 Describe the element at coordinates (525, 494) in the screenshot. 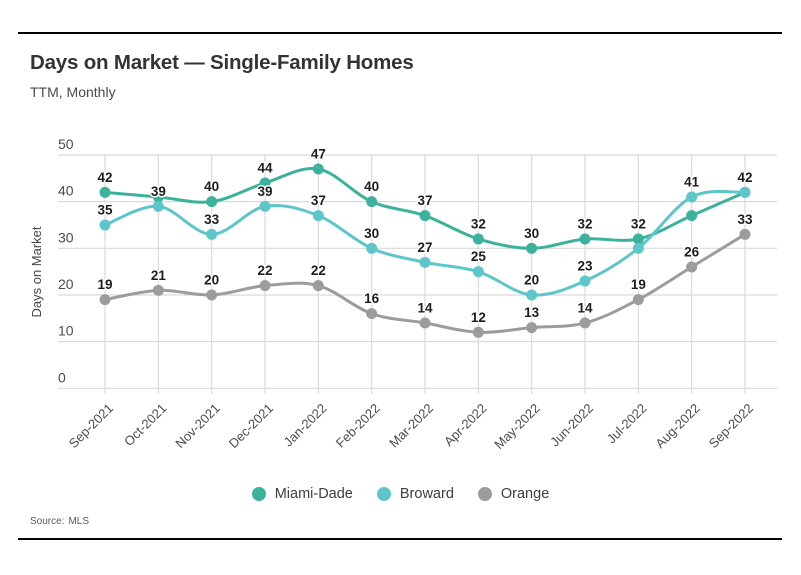

I see `legend-label: Orange` at that location.